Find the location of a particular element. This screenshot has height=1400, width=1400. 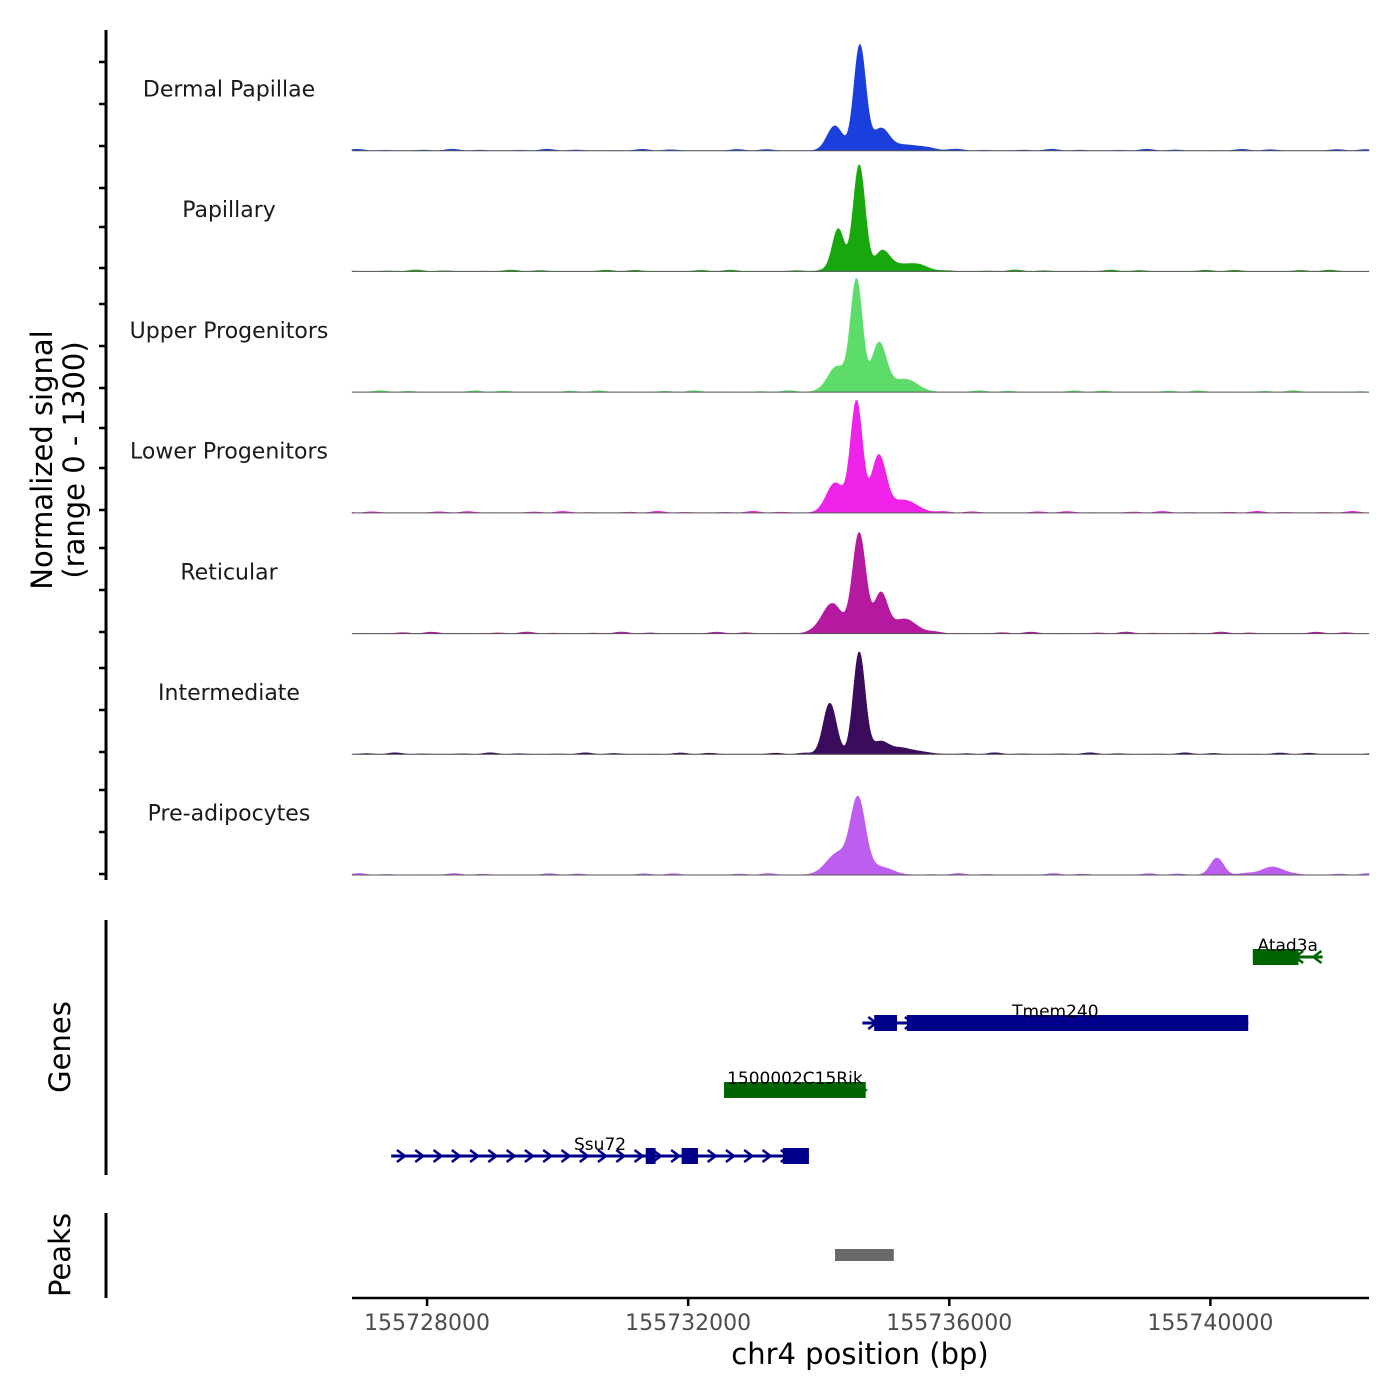

coverage-track: Papillary is located at coordinates (776, 218).